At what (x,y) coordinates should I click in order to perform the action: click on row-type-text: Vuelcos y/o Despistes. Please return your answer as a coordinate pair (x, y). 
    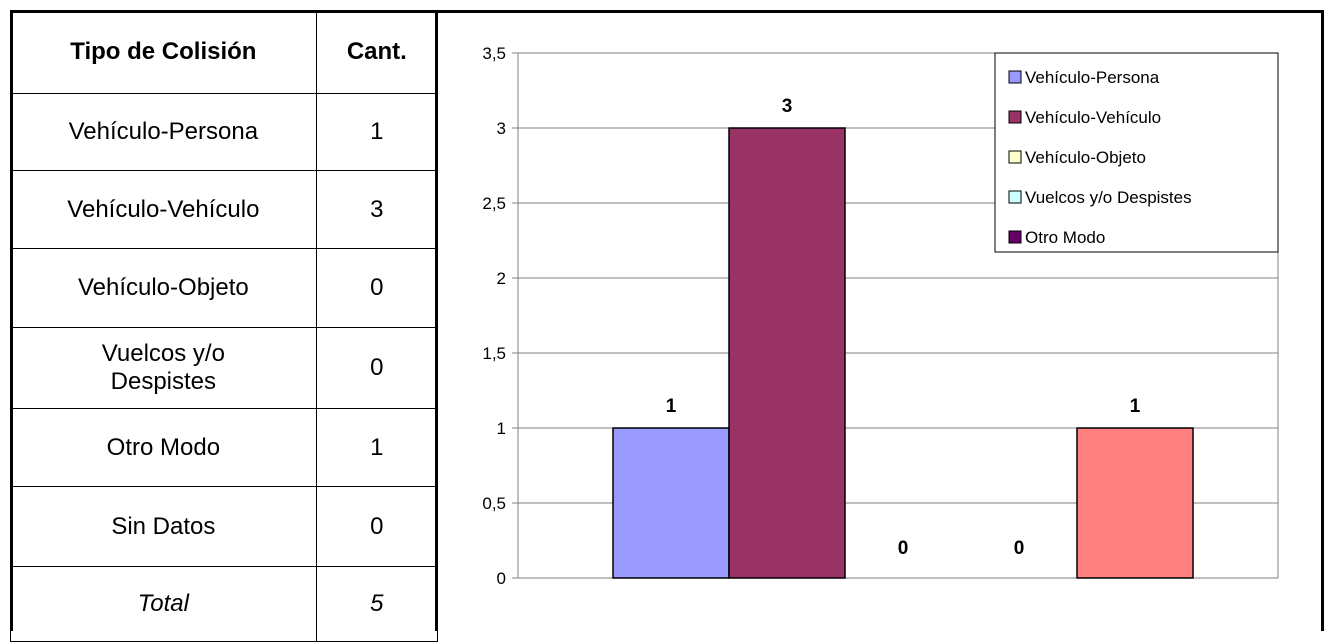
    Looking at the image, I should click on (163, 367).